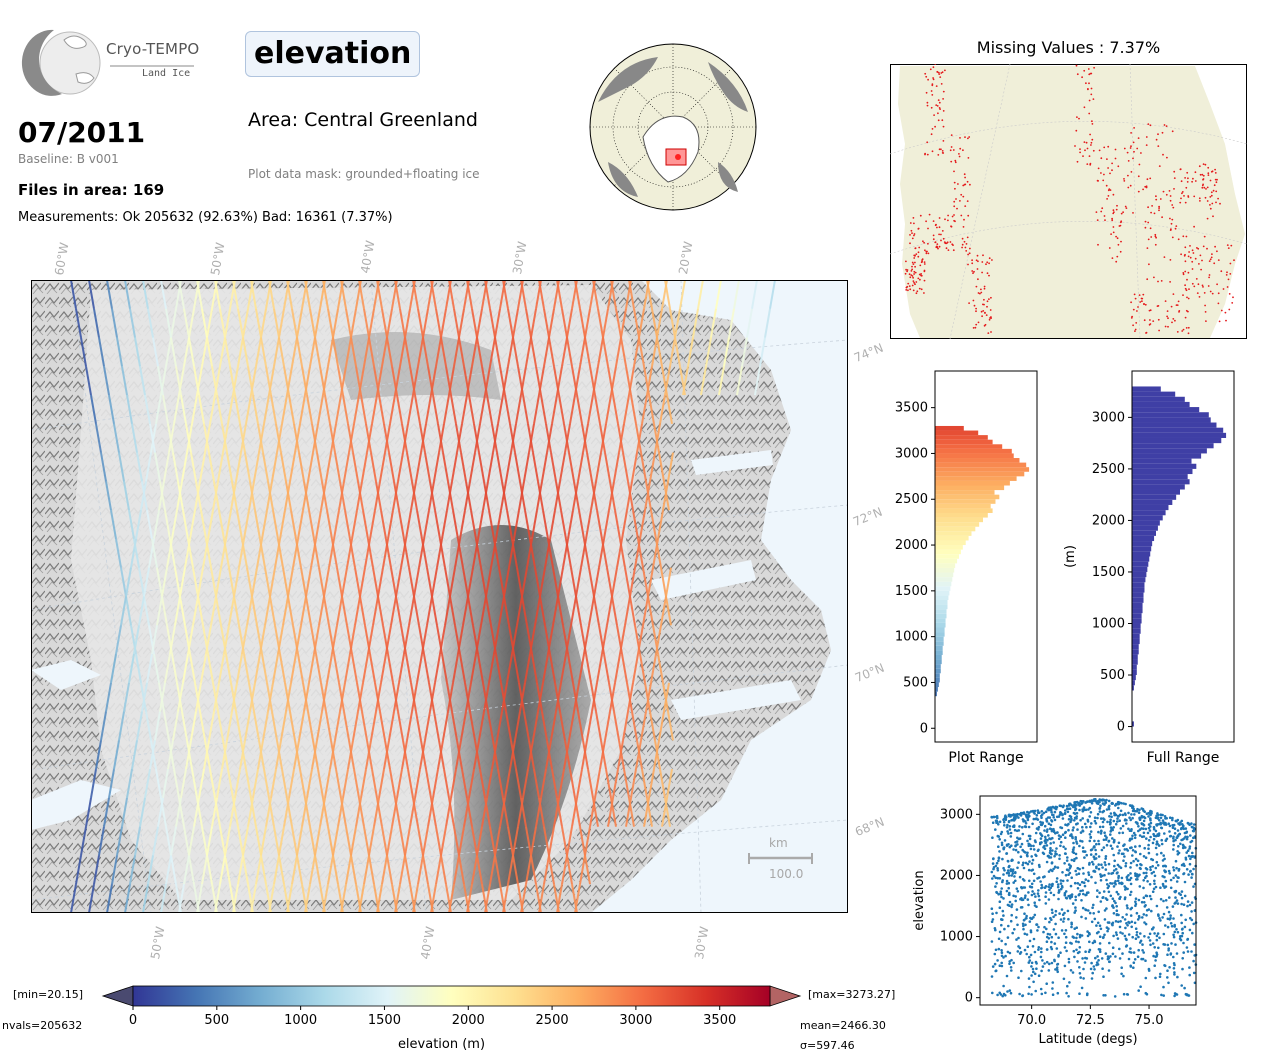 Image resolution: width=1272 pixels, height=1060 pixels. I want to click on colorbar-max: [max=3273.27], so click(852, 994).